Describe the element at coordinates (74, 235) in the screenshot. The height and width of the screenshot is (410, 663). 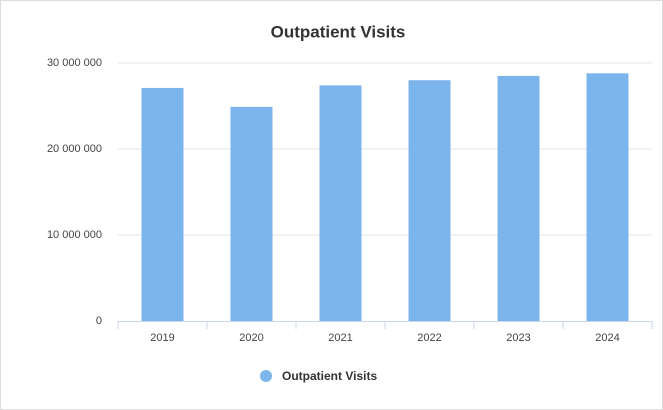
I see `y-tick-label: 10 000 000` at that location.